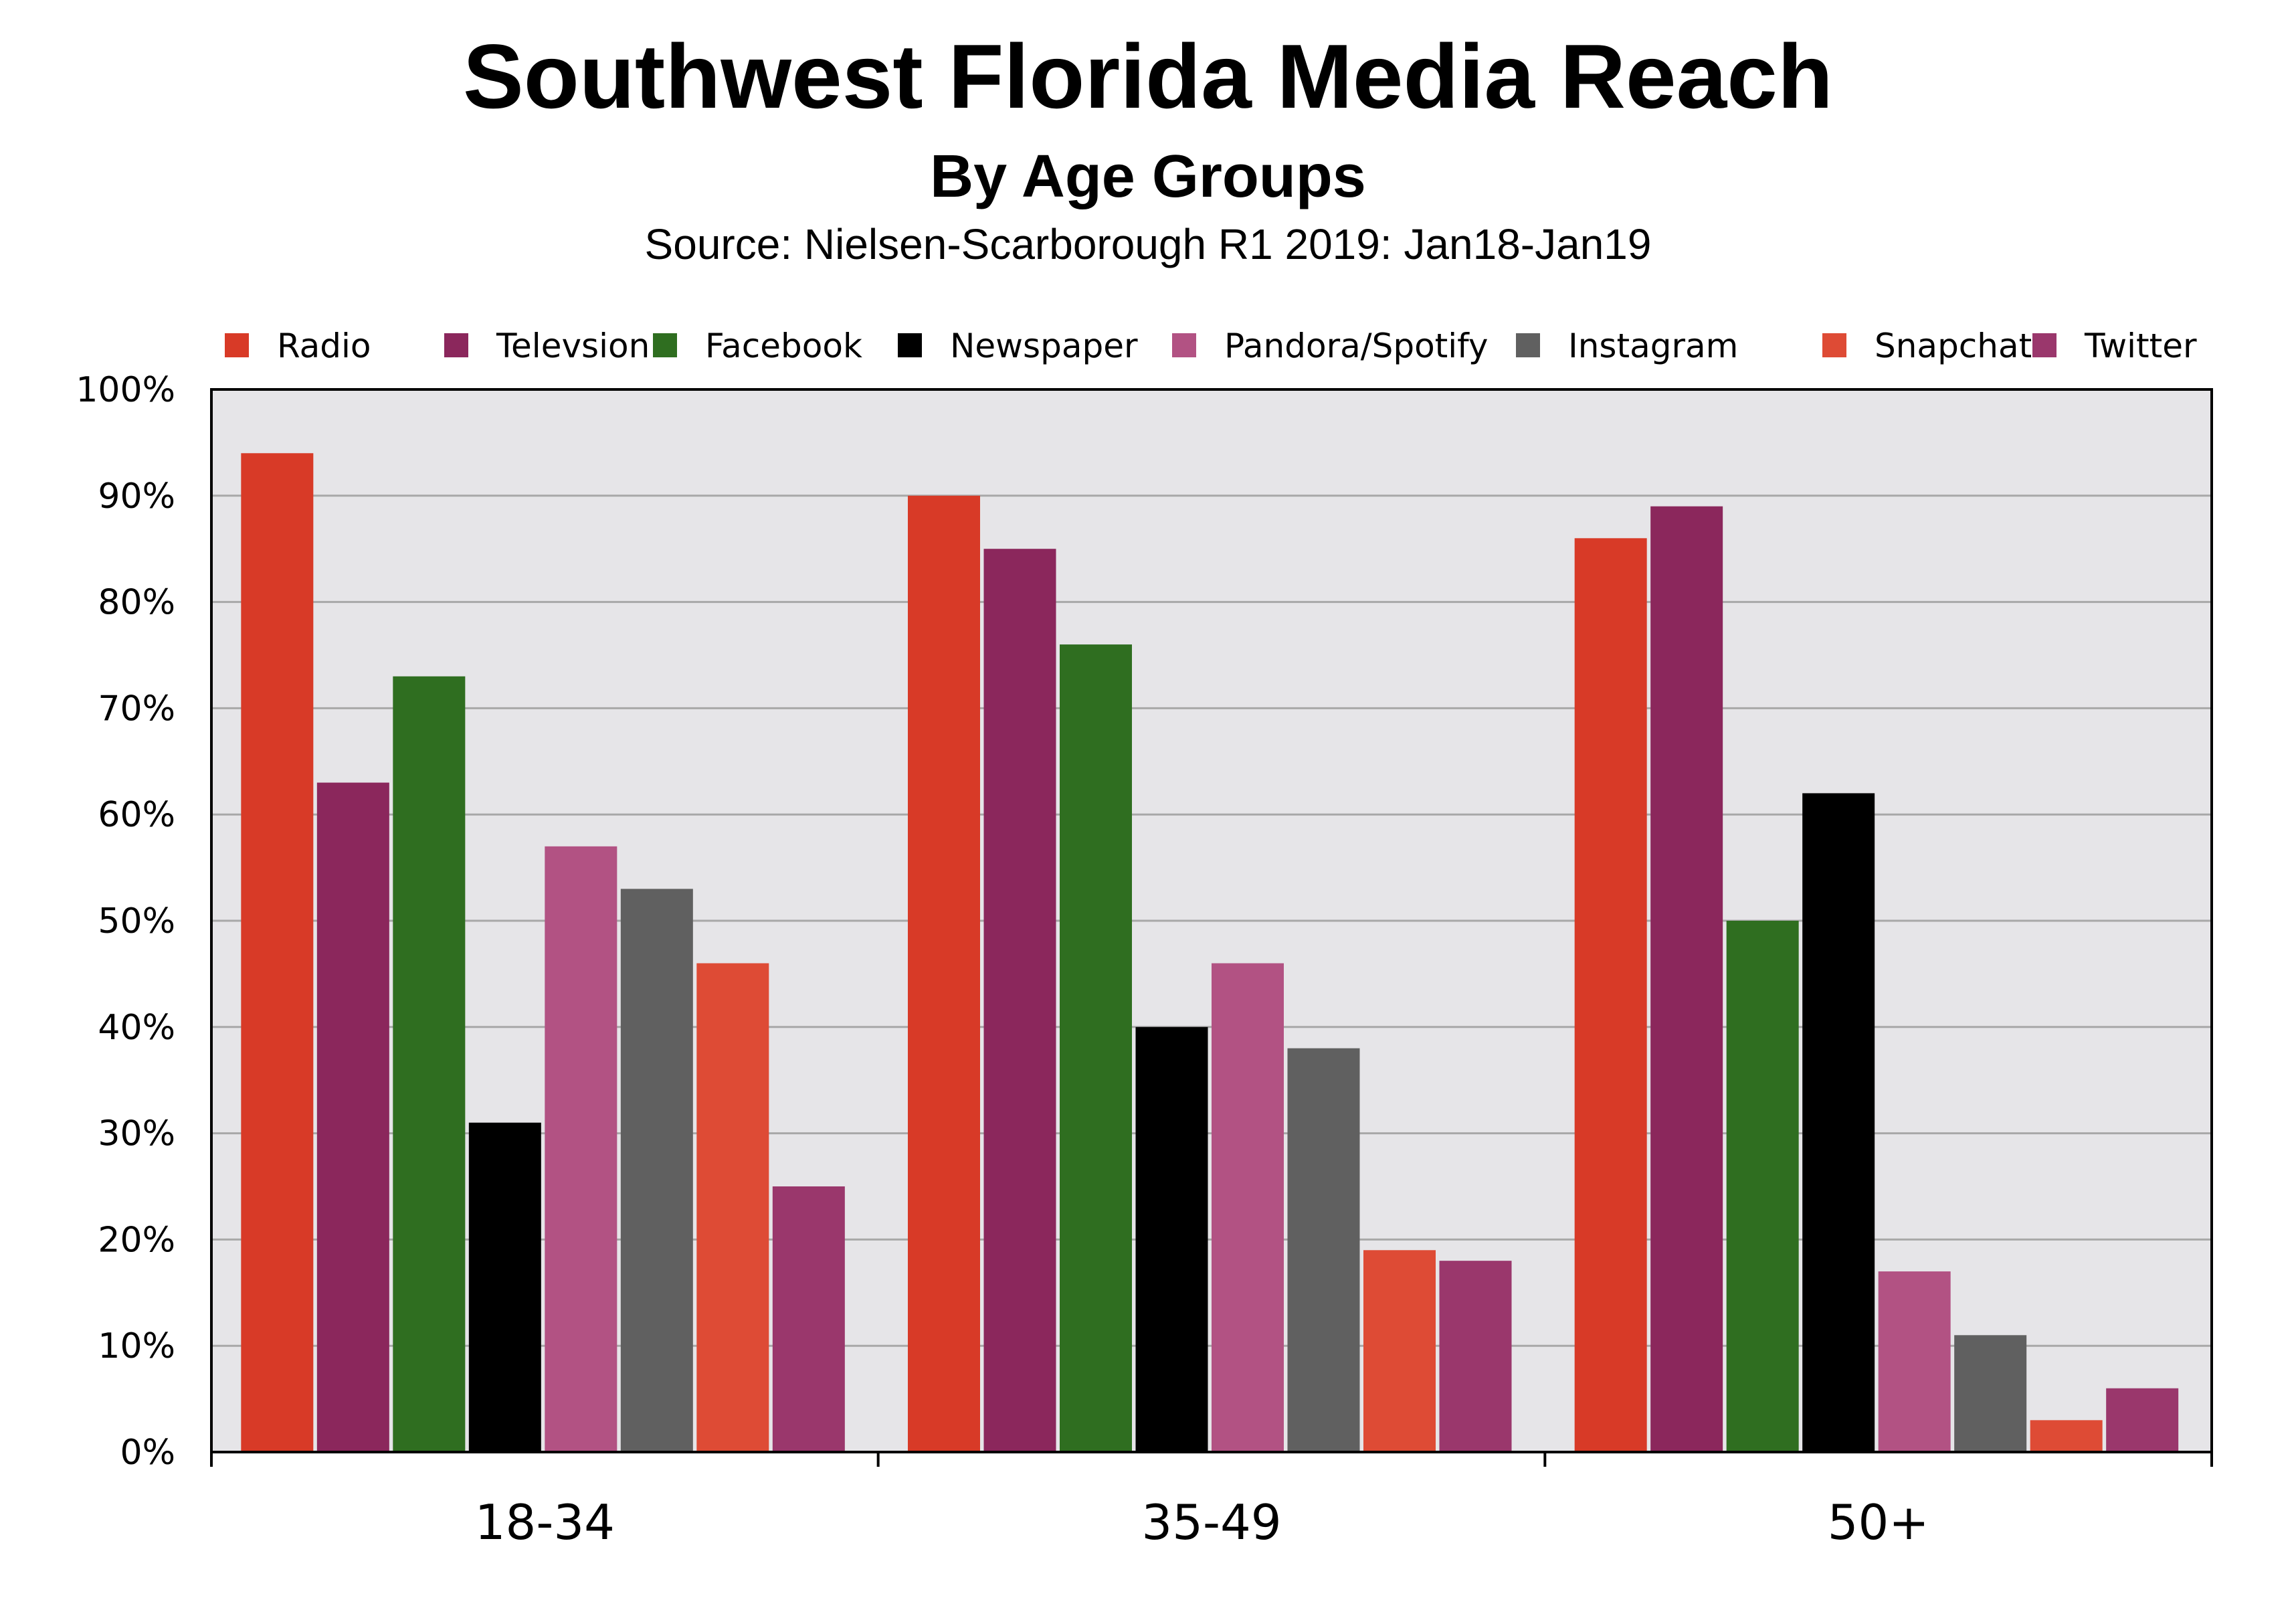 The width and height of the screenshot is (2296, 1618). I want to click on x-tick-labels: 18-34 35-49 50+, so click(1202, 1522).